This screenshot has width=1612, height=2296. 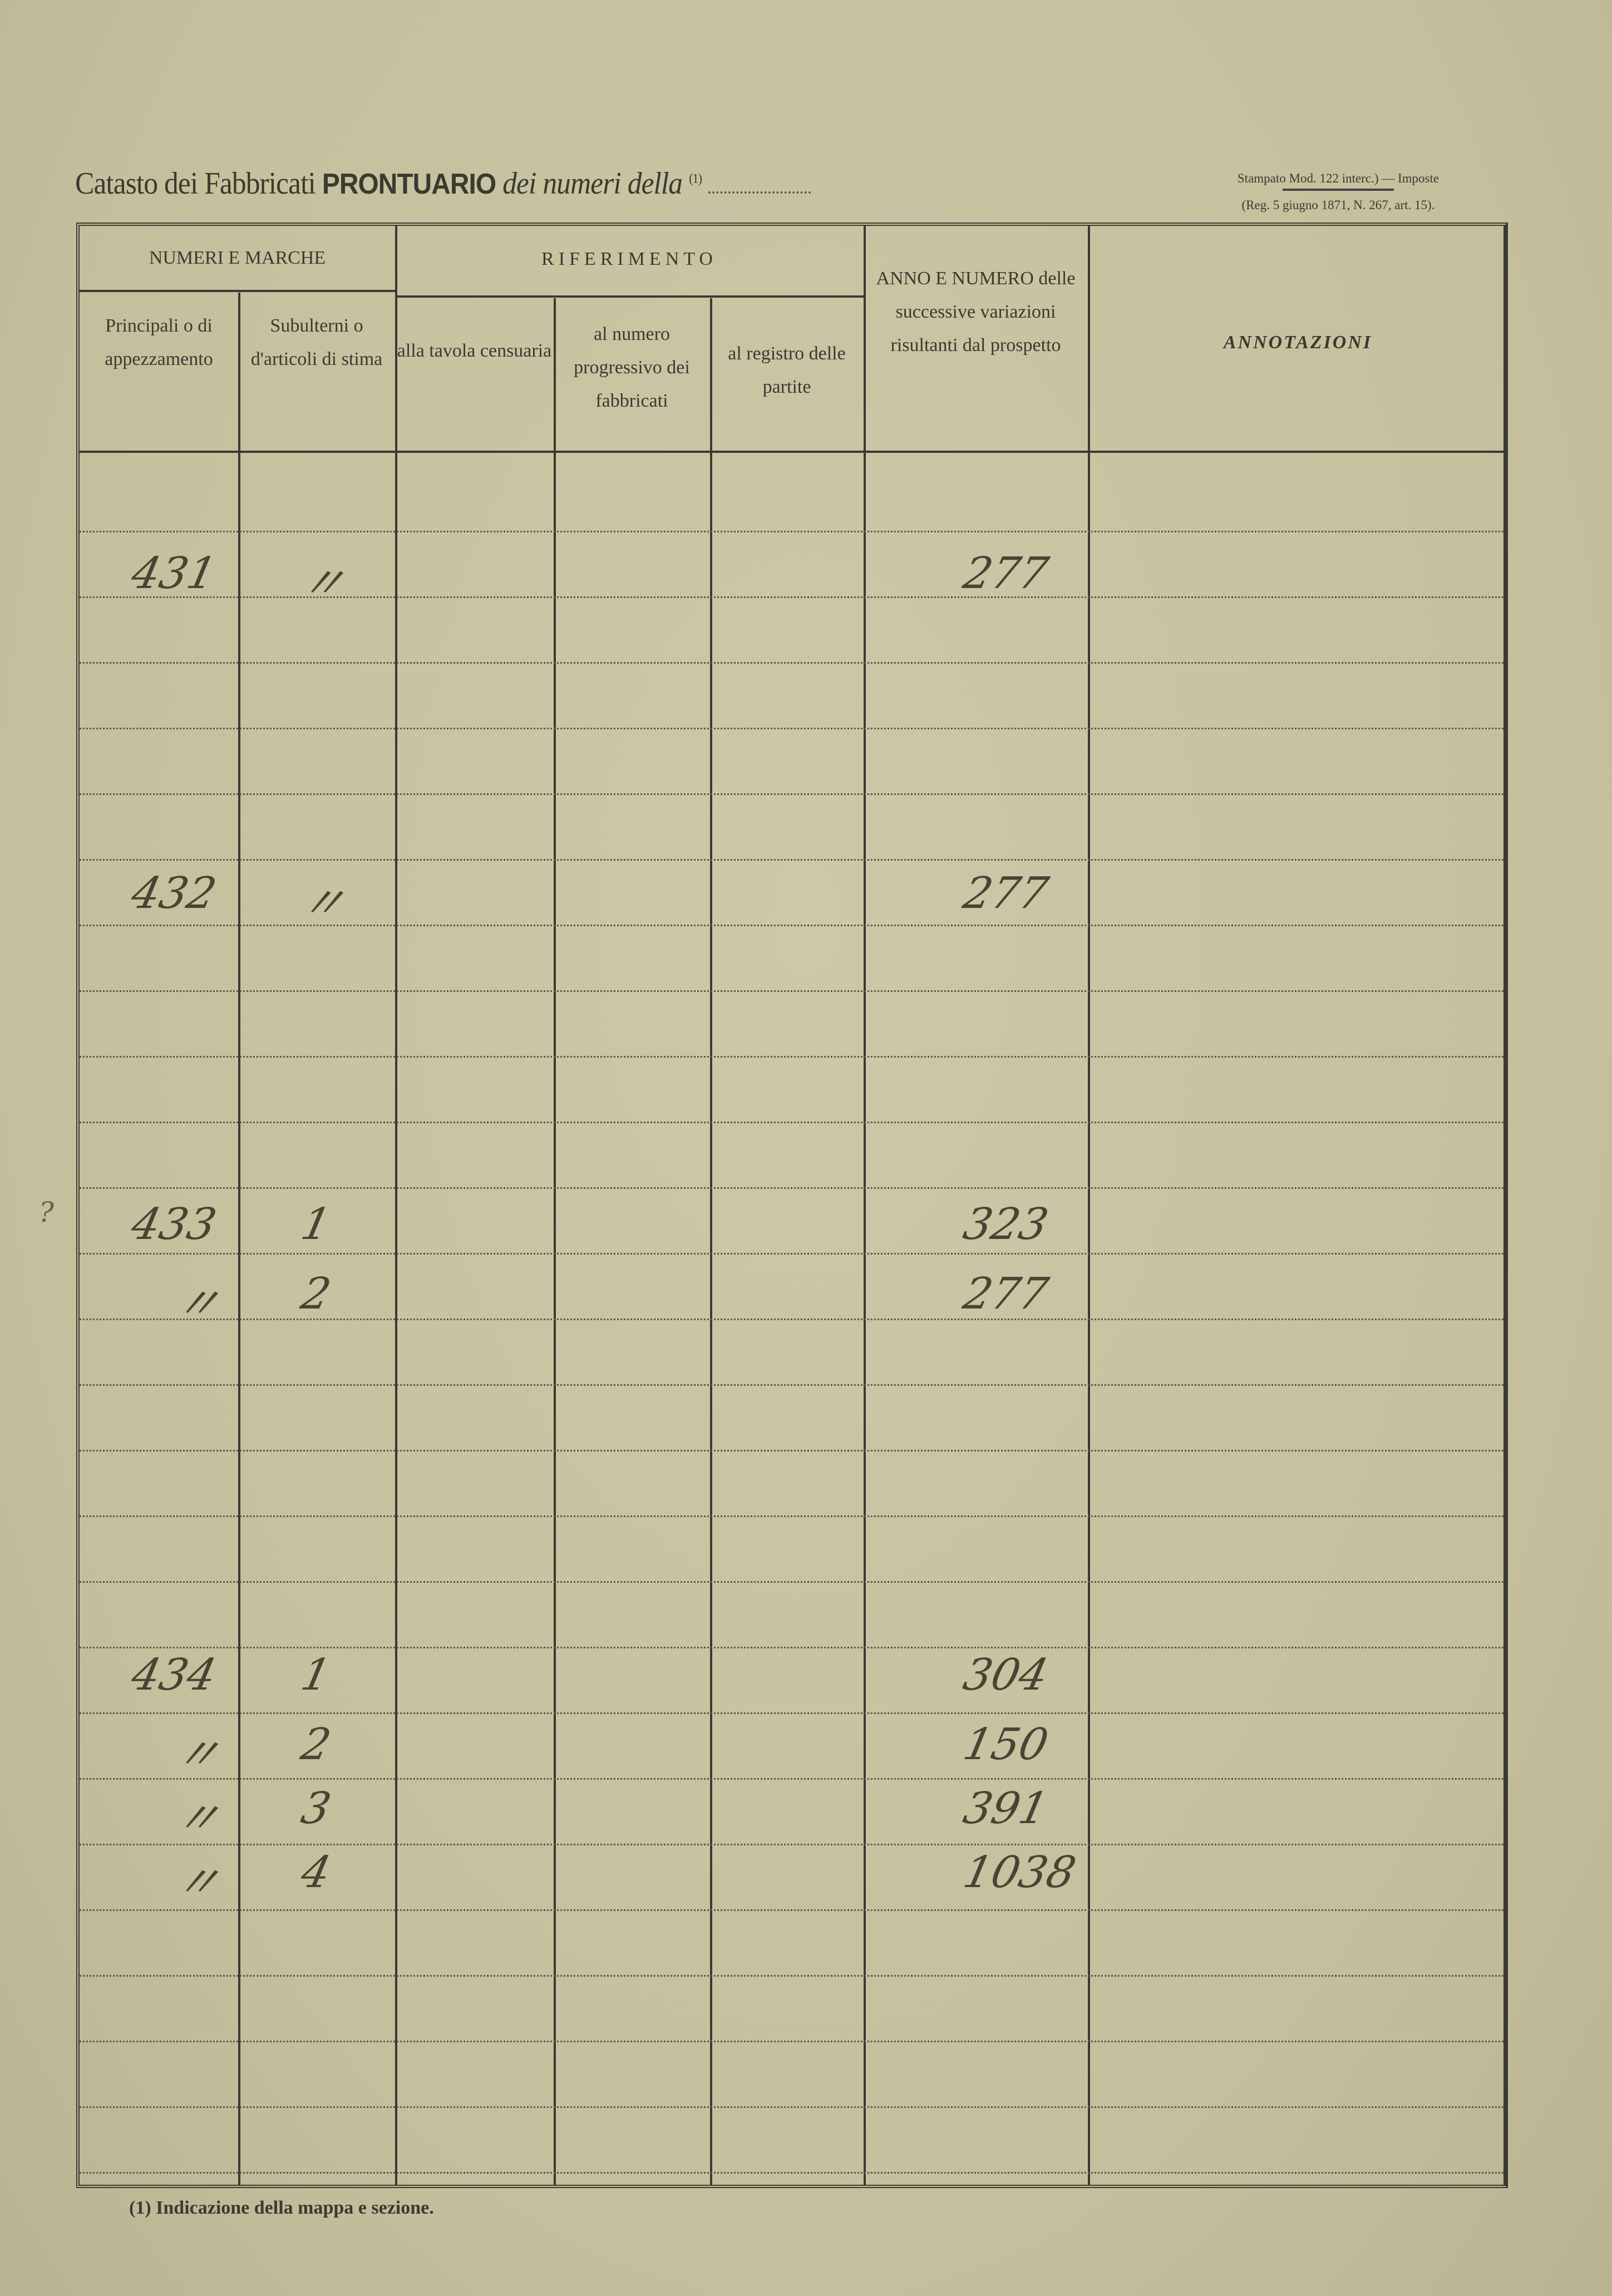 What do you see at coordinates (1298, 342) in the screenshot?
I see `header-annotazioni: ANNOTAZIONI` at bounding box center [1298, 342].